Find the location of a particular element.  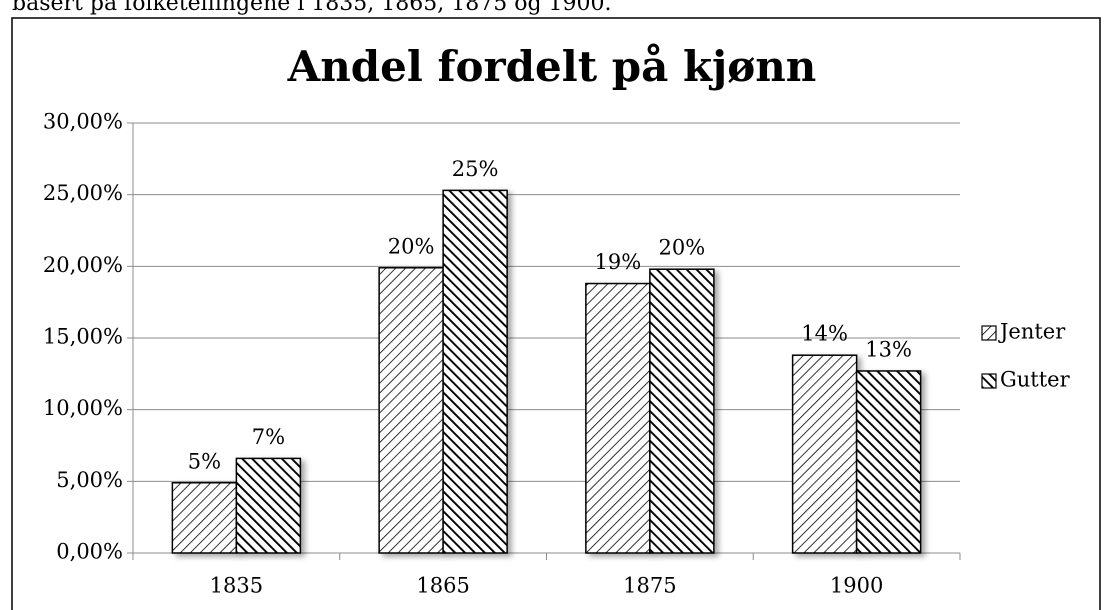

y-tick-label: 0,00% is located at coordinates (89, 552).